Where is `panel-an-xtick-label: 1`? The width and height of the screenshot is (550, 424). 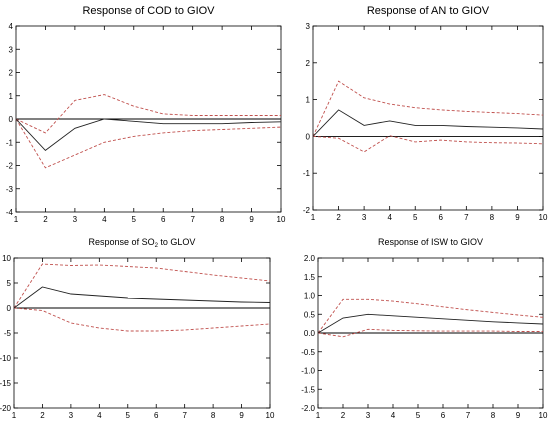
panel-an-xtick-label: 1 is located at coordinates (313, 217).